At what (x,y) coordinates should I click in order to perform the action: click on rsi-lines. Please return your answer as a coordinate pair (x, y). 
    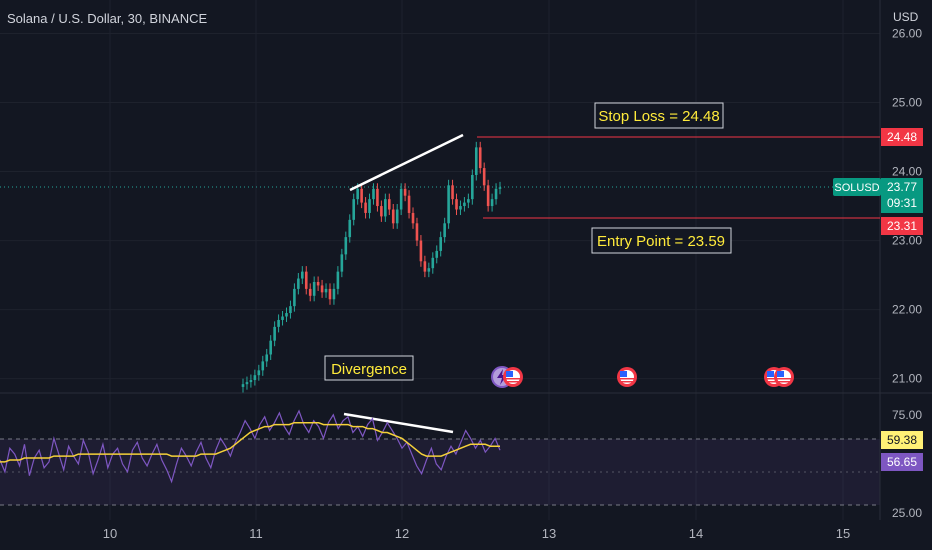
    Looking at the image, I should click on (250, 446).